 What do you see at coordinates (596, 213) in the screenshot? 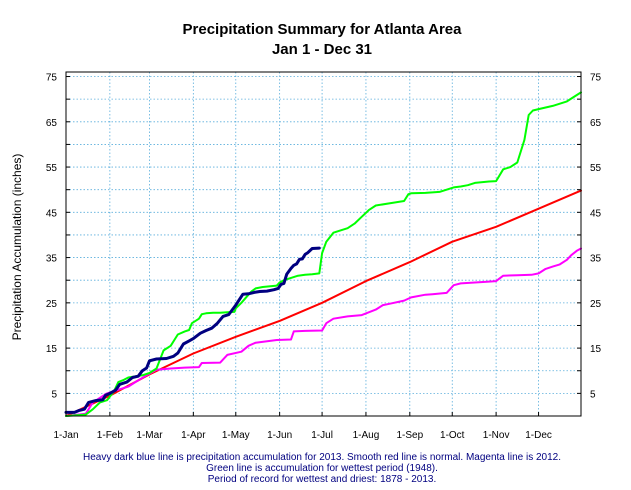
I see `y-tick-label-right: 45` at bounding box center [596, 213].